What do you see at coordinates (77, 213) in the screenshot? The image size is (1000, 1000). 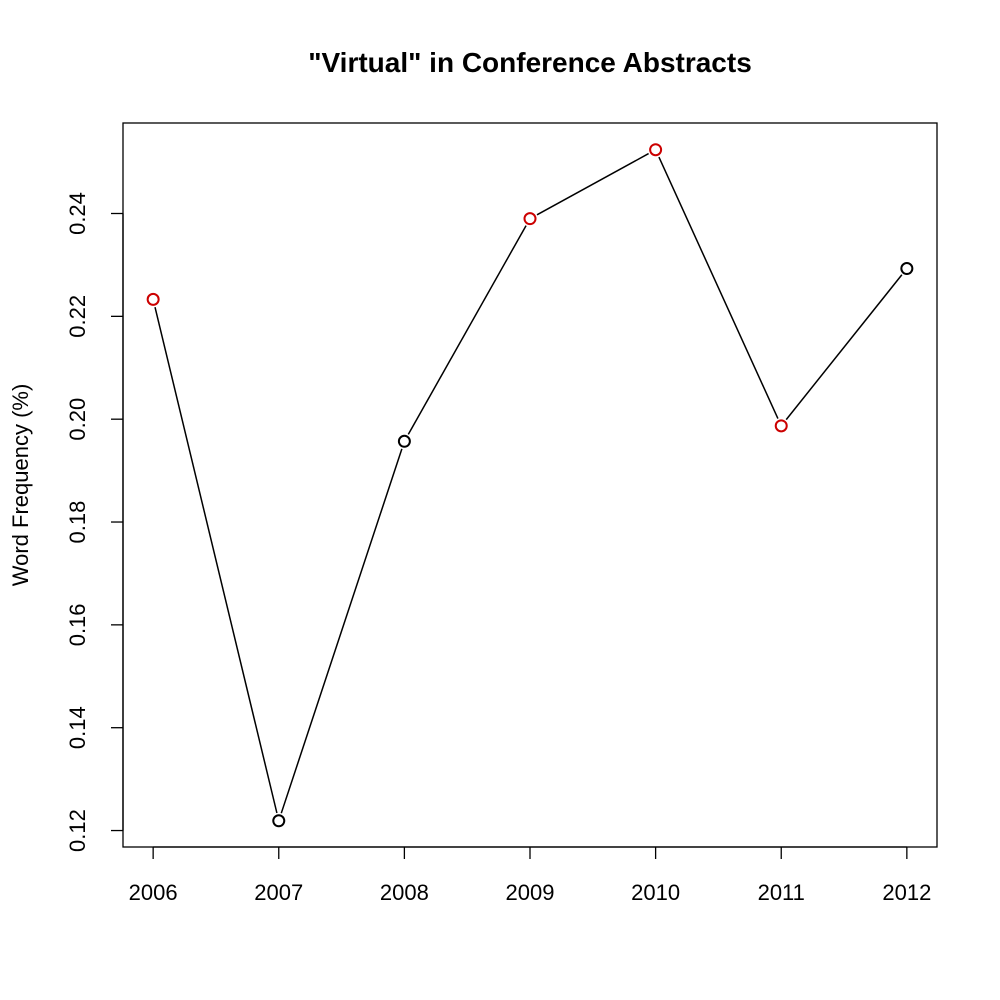 I see `y-tick-label: 0.24` at bounding box center [77, 213].